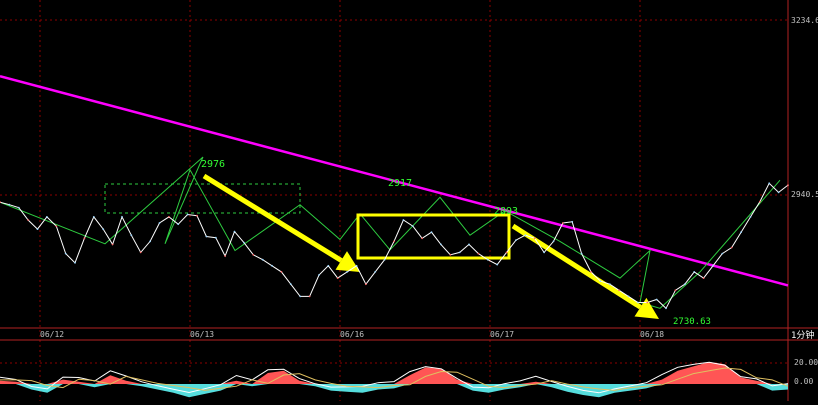  What do you see at coordinates (347, 261) in the screenshot?
I see `arrow-head` at bounding box center [347, 261].